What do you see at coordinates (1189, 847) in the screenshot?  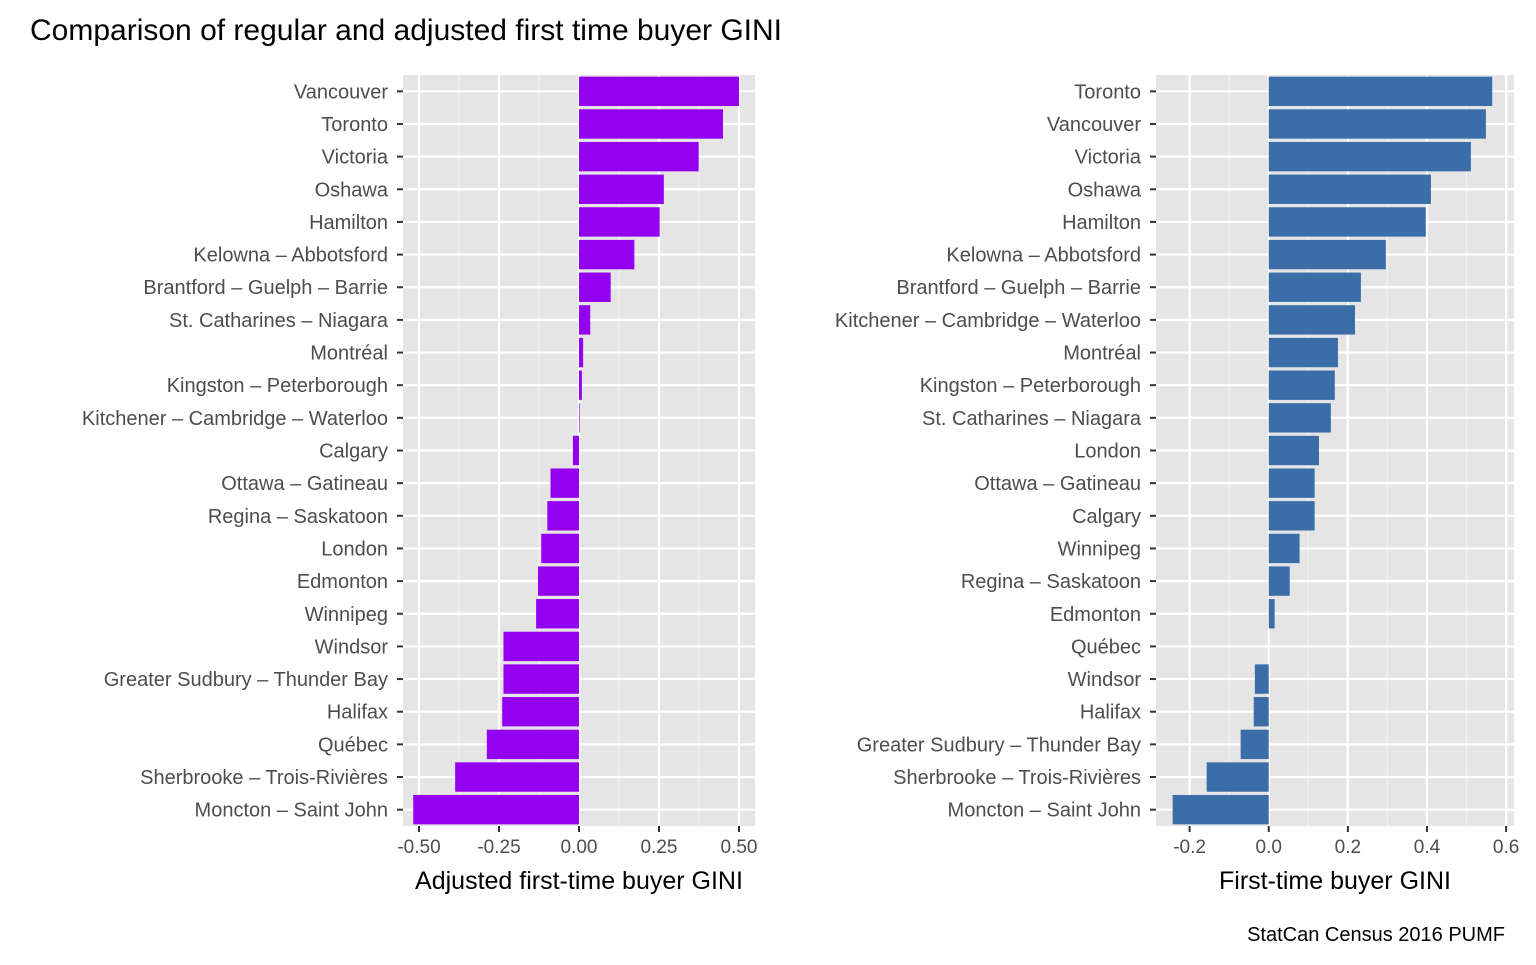 I see `x-tick-label: -0.2` at bounding box center [1189, 847].